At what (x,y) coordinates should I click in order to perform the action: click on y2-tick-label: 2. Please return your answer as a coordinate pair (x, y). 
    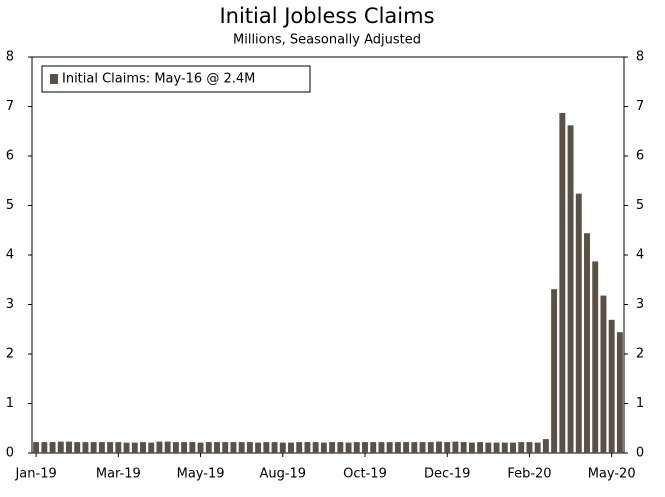
    Looking at the image, I should click on (640, 354).